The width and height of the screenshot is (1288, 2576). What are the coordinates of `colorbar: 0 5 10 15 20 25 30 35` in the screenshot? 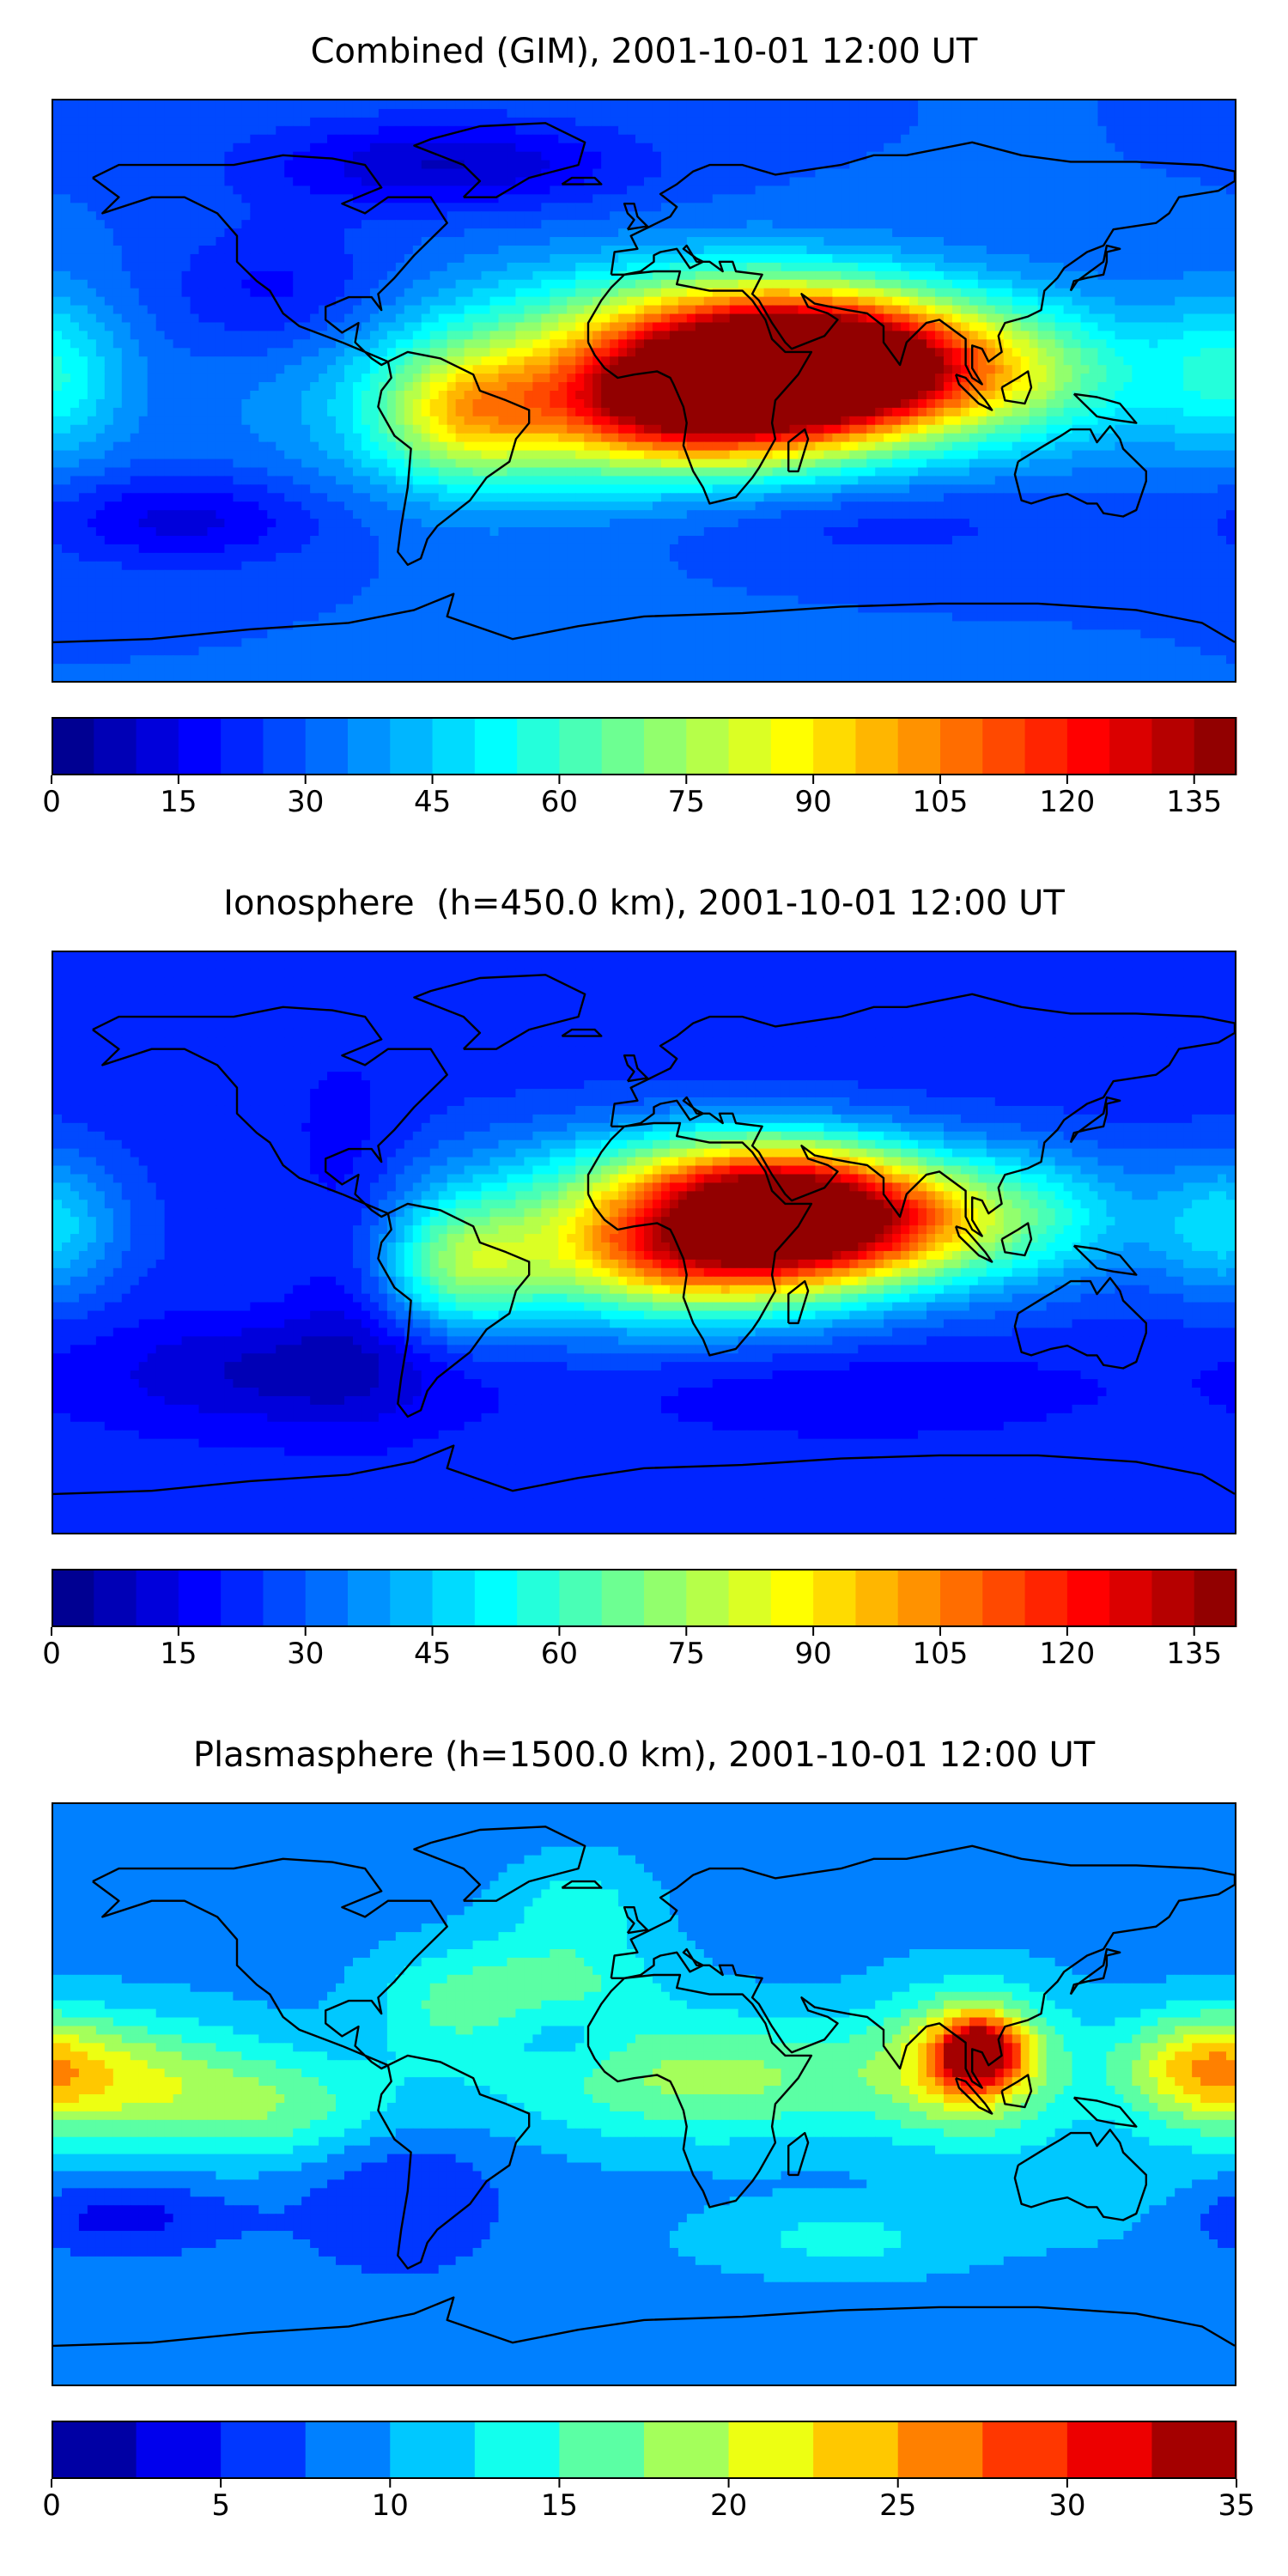 It's located at (649, 2472).